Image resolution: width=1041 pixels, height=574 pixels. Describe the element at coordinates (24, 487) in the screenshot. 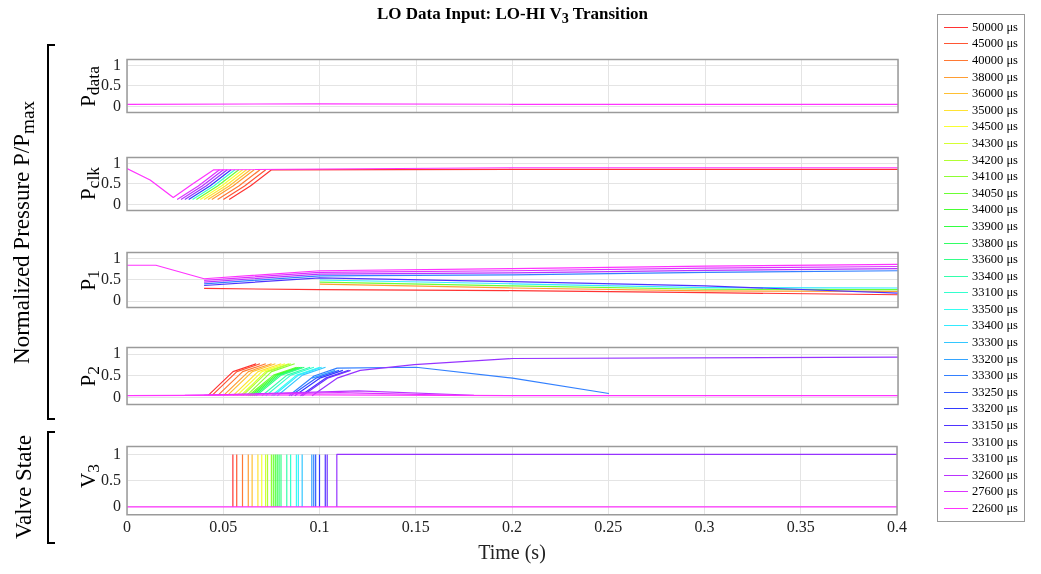

I see `text: Valve State` at that location.